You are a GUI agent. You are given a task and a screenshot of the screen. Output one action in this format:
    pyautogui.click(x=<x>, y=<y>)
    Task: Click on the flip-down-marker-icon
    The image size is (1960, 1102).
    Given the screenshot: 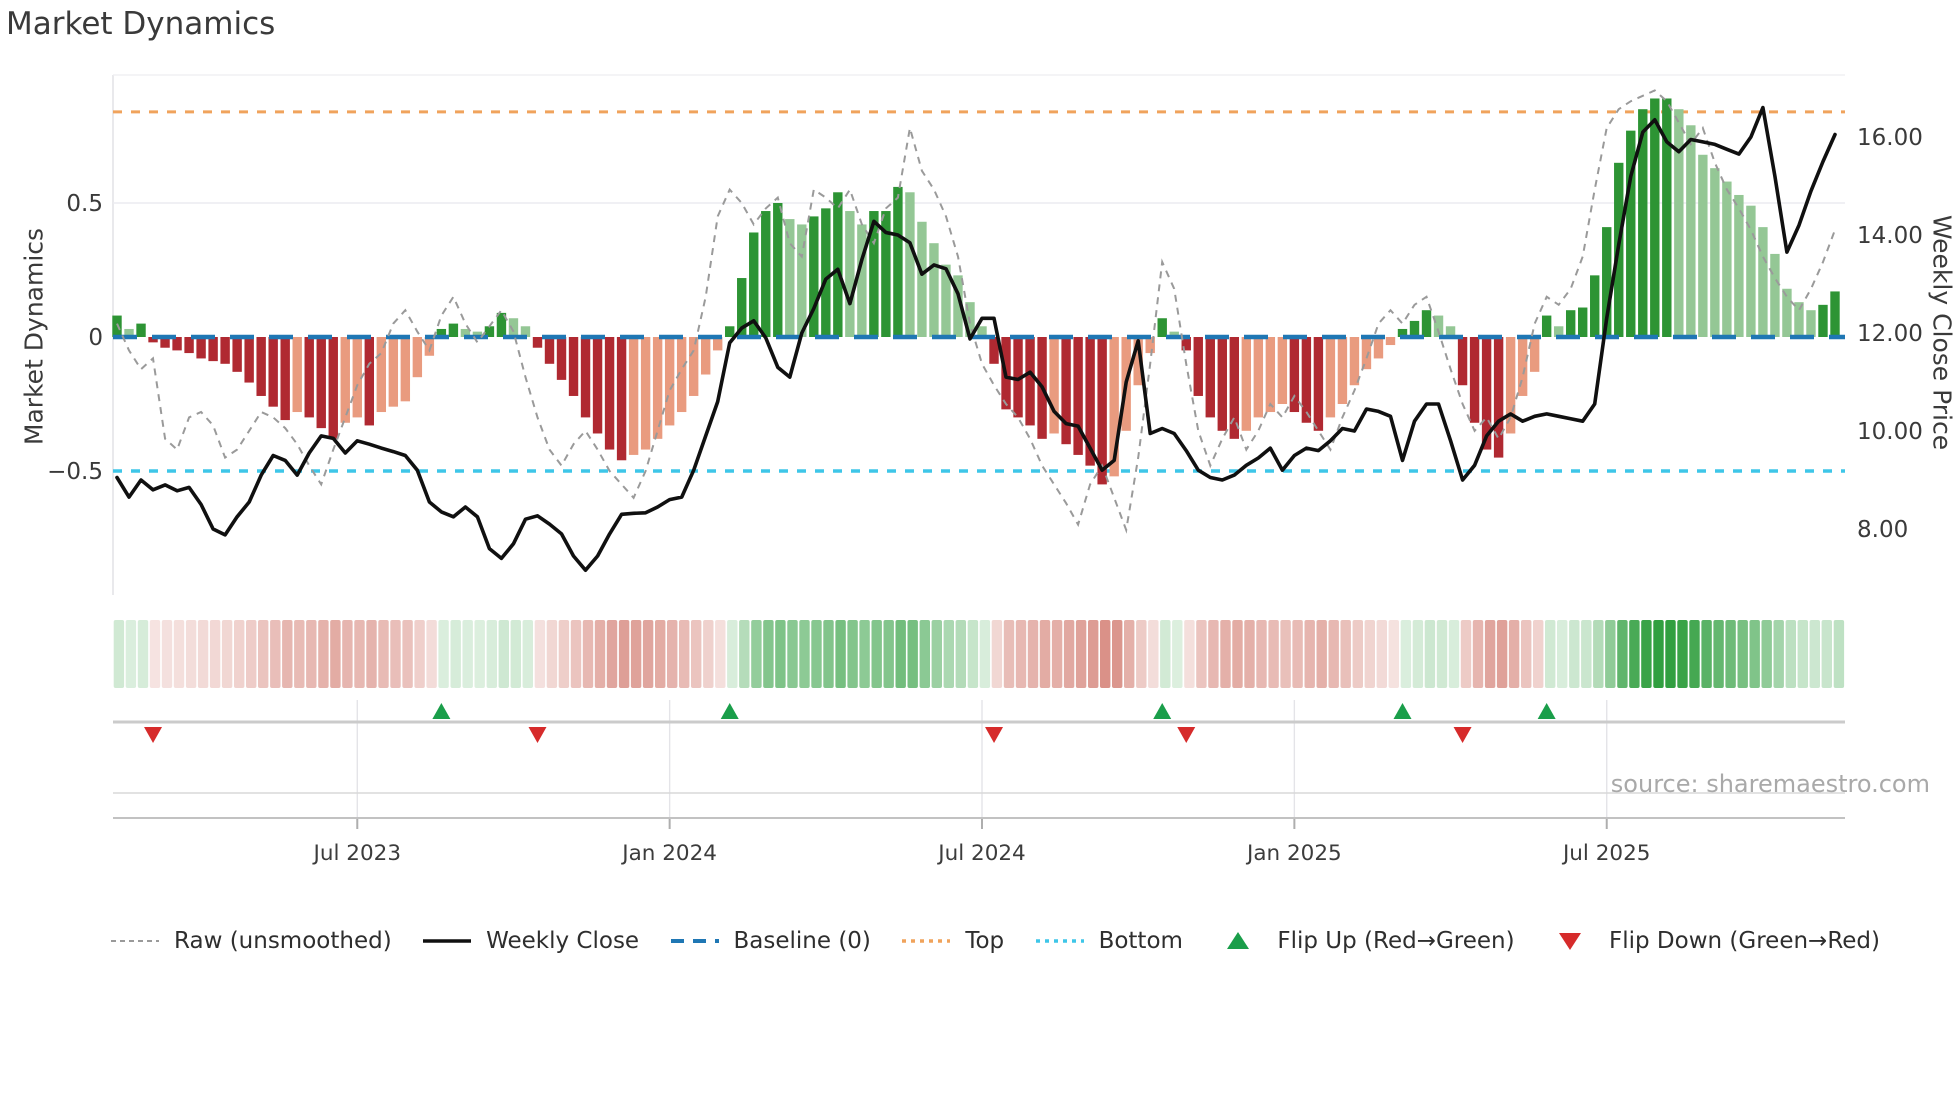 What is the action you would take?
    pyautogui.click(x=1462, y=735)
    